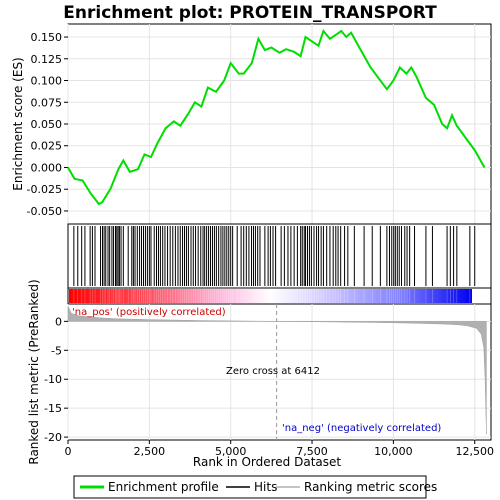 The height and width of the screenshot is (500, 500). What do you see at coordinates (312, 451) in the screenshot?
I see `x-axis-tick-label: 7,500` at bounding box center [312, 451].